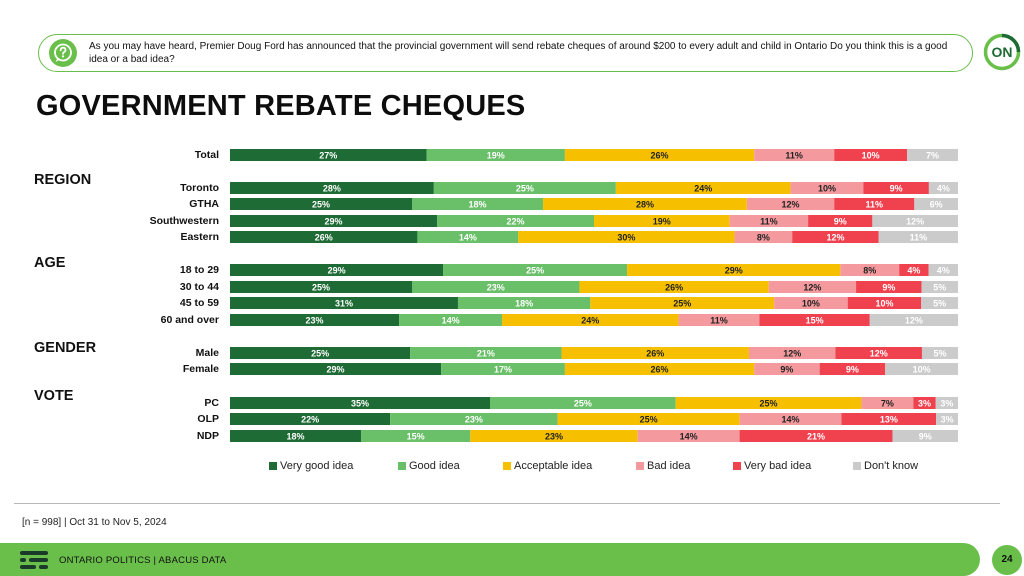 The image size is (1024, 576). Describe the element at coordinates (211, 403) in the screenshot. I see `row-label: PC` at that location.